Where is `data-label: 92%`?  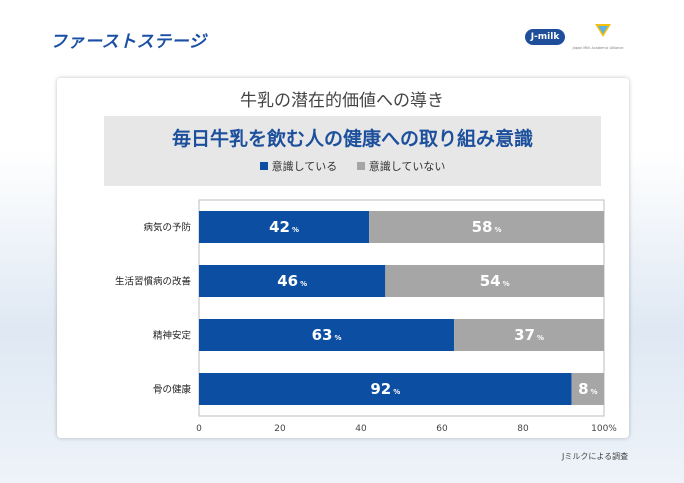 data-label: 92% is located at coordinates (385, 389).